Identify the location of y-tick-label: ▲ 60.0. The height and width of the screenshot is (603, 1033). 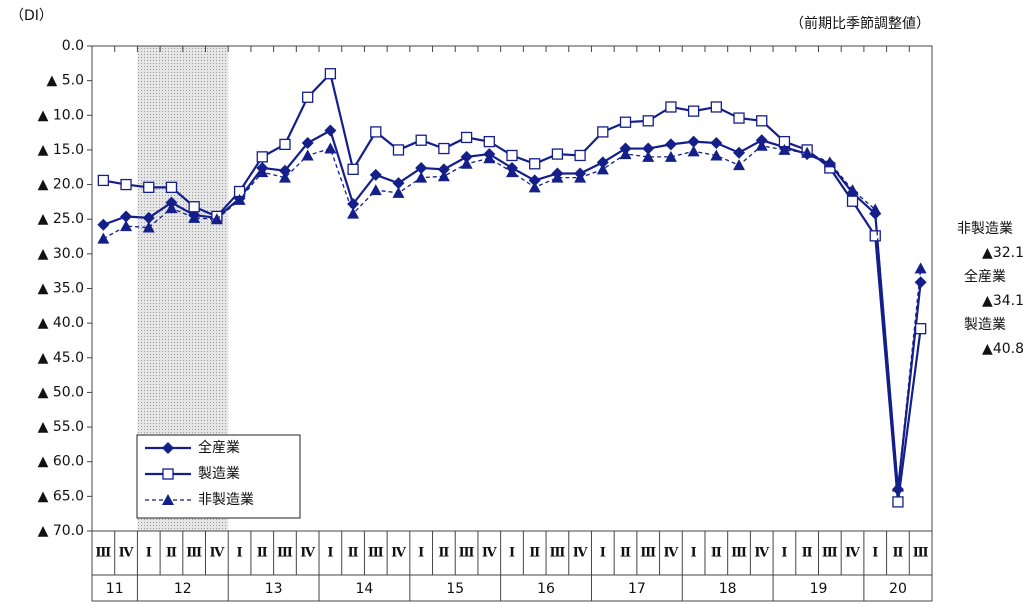
(61, 462).